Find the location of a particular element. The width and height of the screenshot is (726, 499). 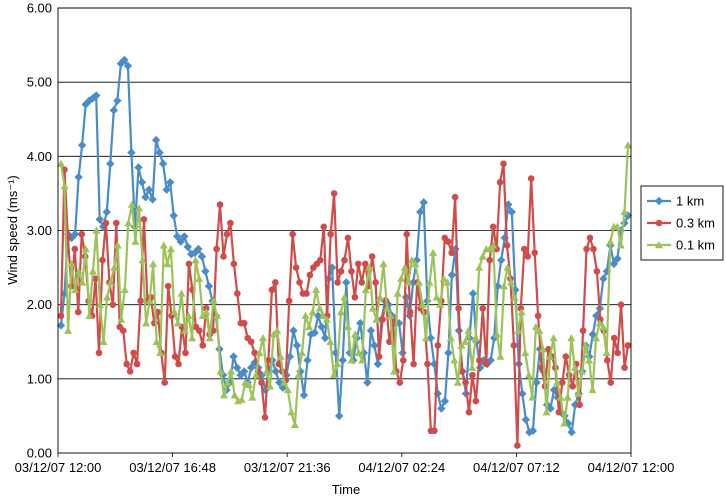

legend-label: 1 km is located at coordinates (690, 201).